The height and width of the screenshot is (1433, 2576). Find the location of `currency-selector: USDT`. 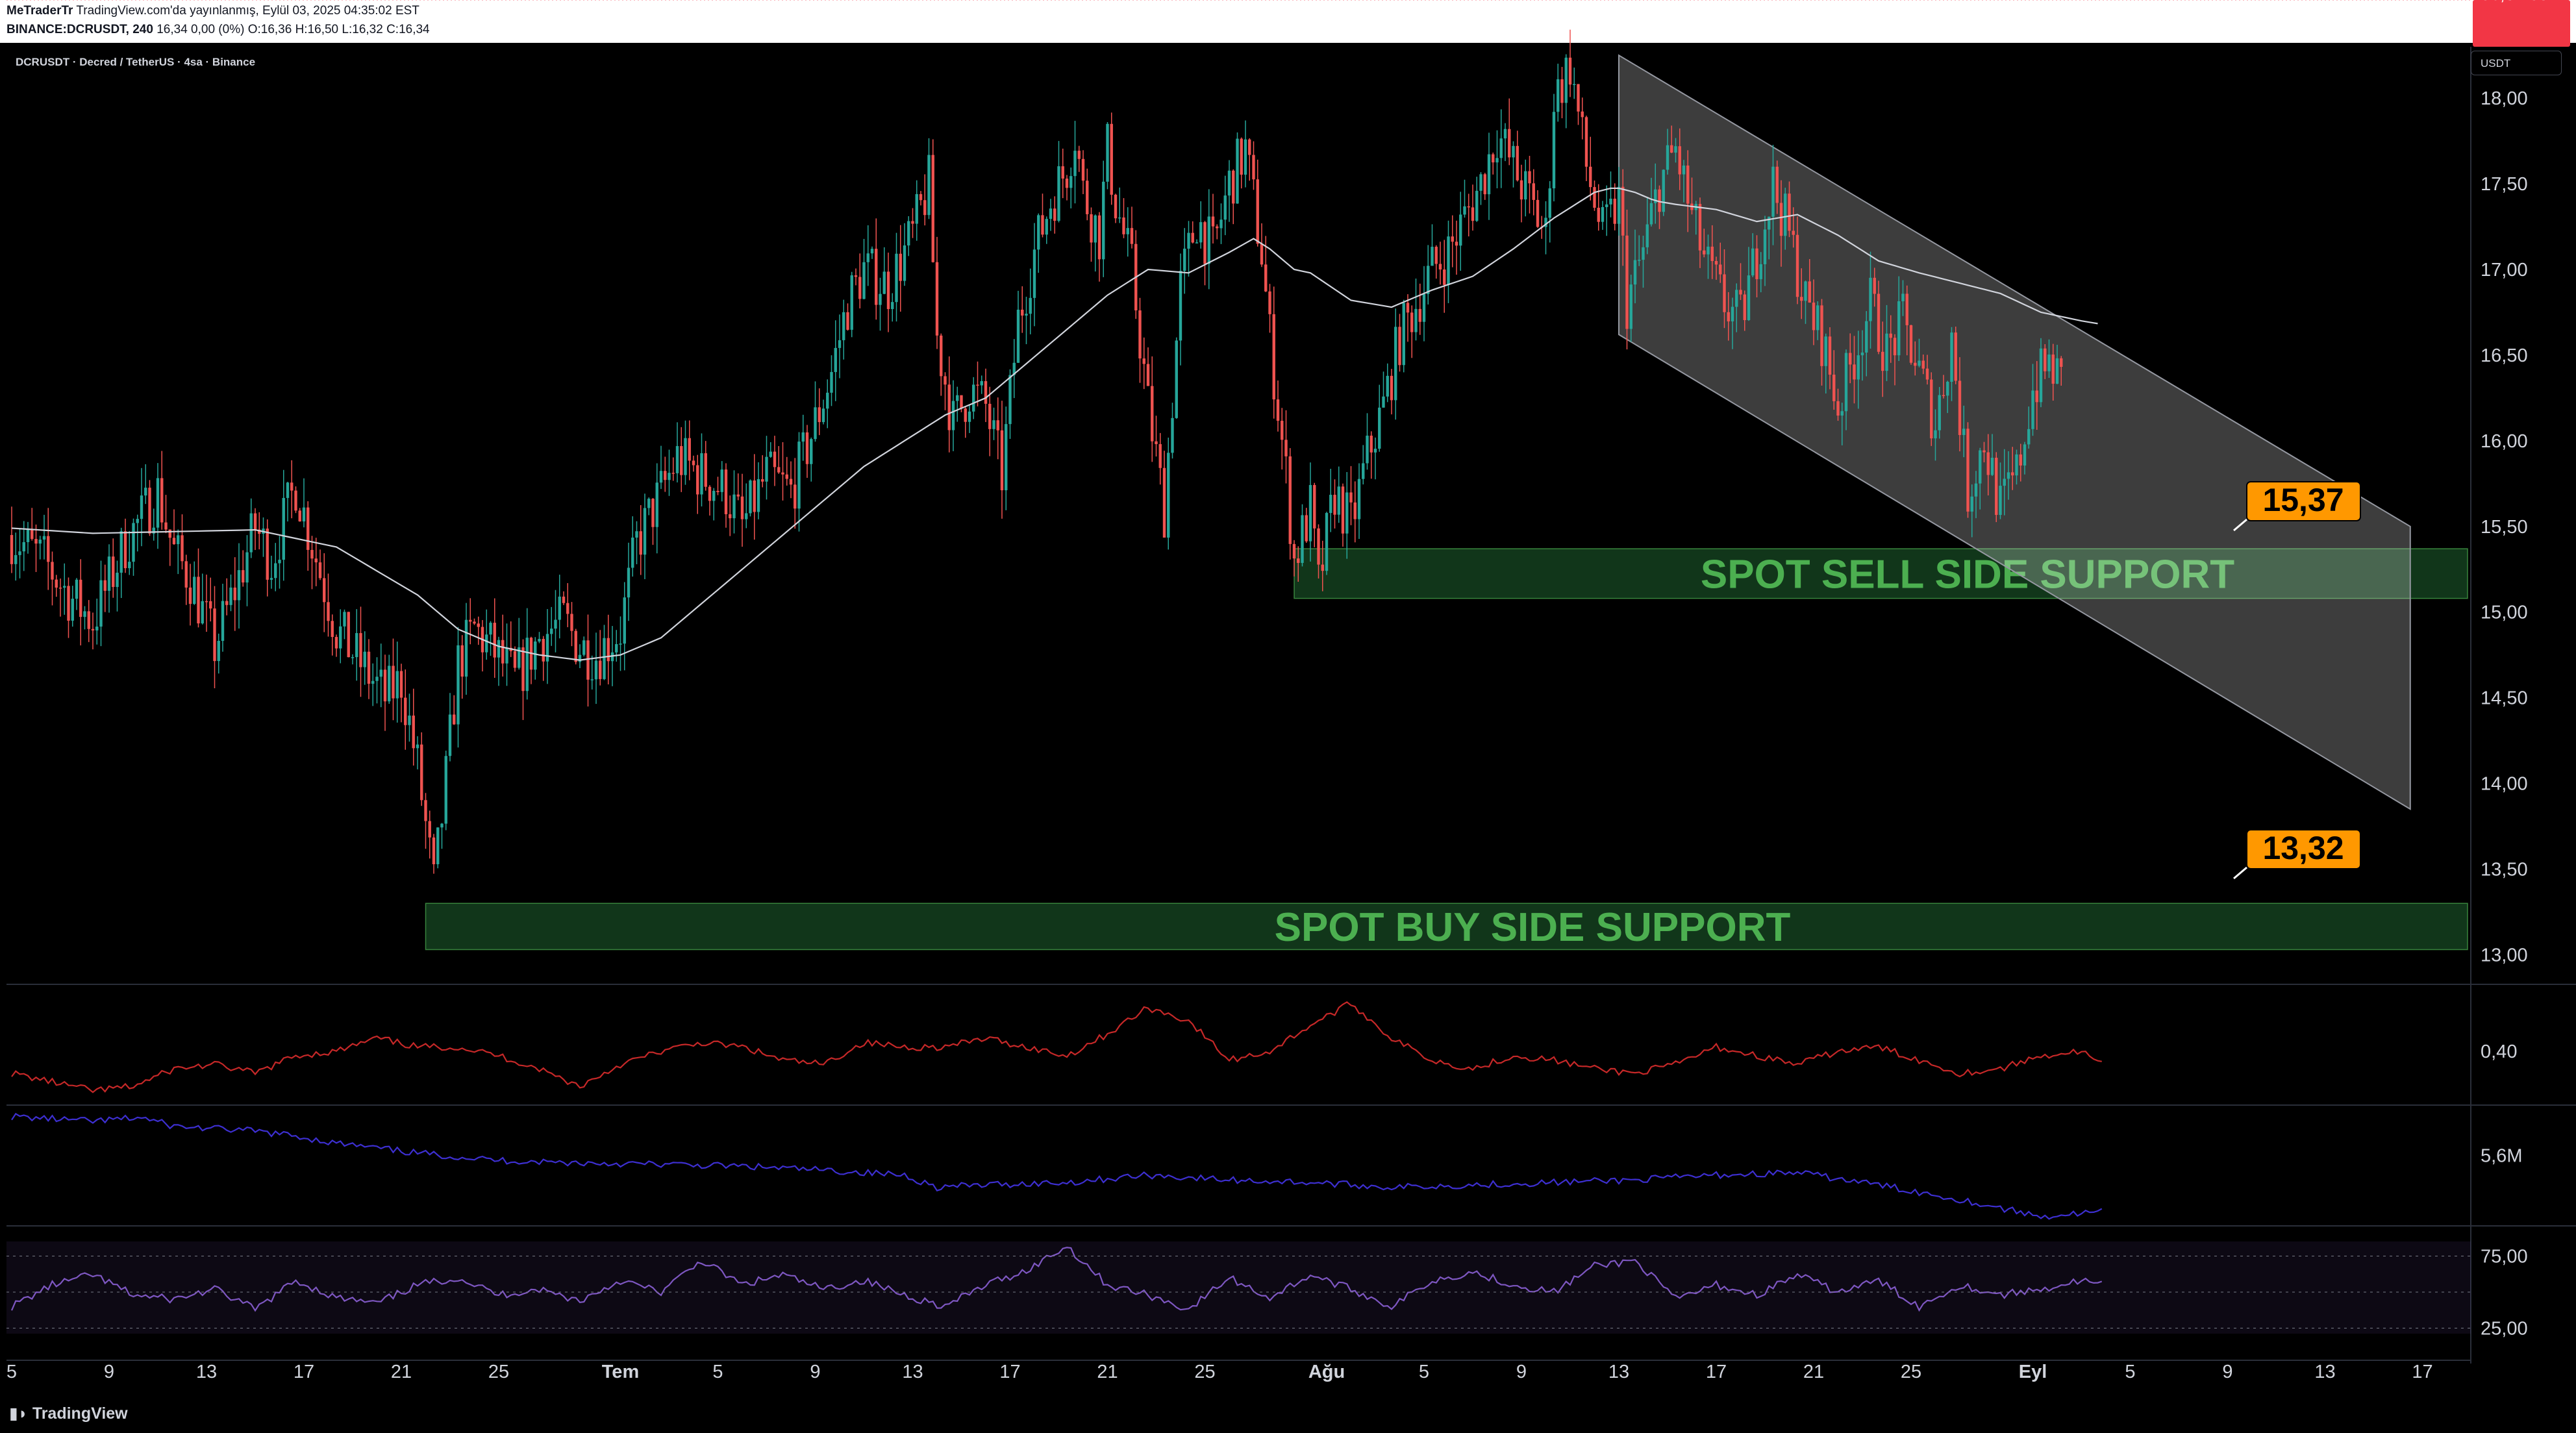

currency-selector: USDT is located at coordinates (2516, 63).